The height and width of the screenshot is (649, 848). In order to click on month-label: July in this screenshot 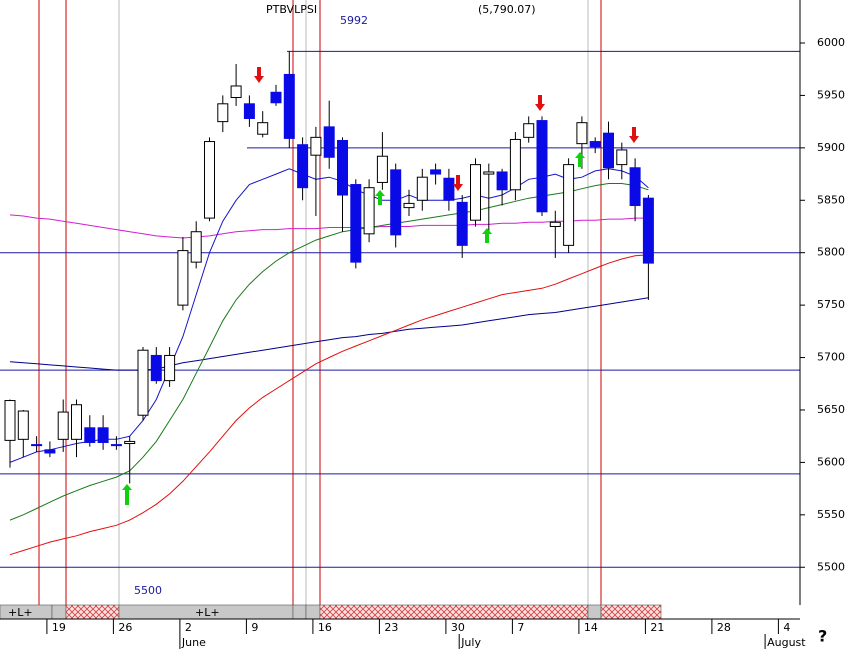, I will do `click(470, 642)`.